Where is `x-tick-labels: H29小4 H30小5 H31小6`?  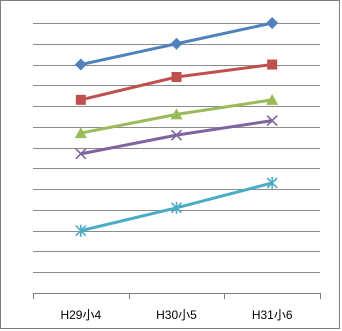
x-tick-labels: H29小4 H30小5 H31小6 is located at coordinates (176, 315).